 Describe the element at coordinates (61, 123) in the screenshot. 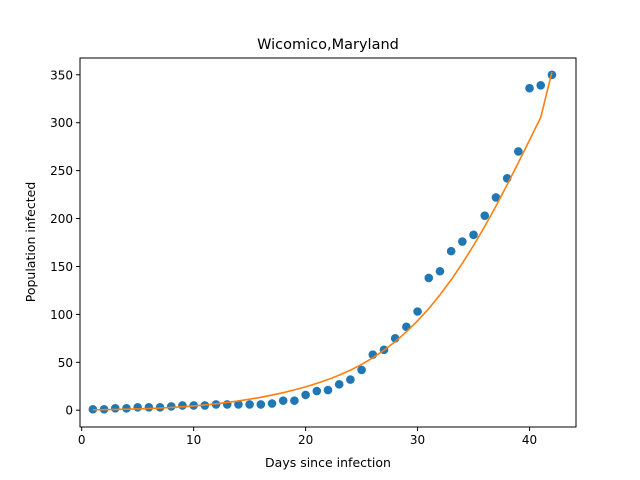

I see `y-tick-label: 300` at that location.